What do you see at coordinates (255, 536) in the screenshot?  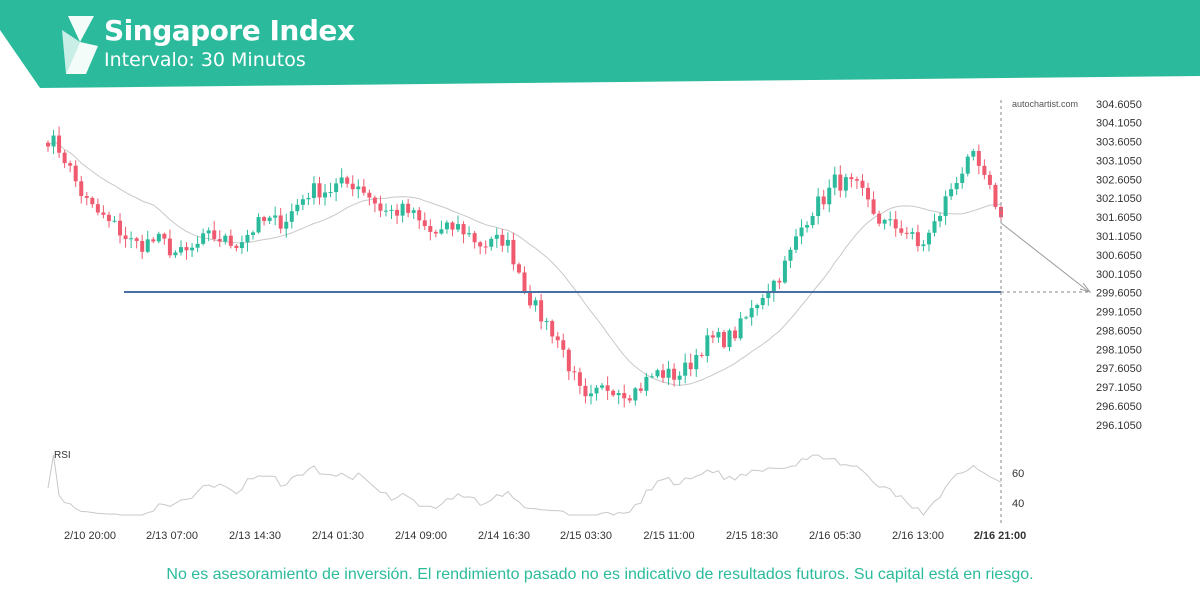 I see `time-tick-label: 2/13 14:30` at bounding box center [255, 536].